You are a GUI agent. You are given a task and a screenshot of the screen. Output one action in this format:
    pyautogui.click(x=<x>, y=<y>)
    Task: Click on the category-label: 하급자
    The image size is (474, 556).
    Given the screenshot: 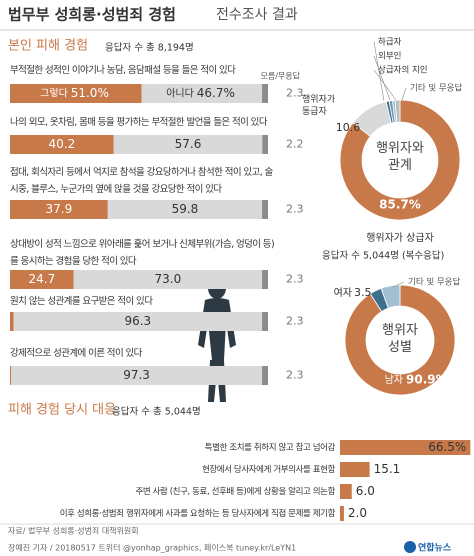 What is the action you would take?
    pyautogui.click(x=390, y=42)
    